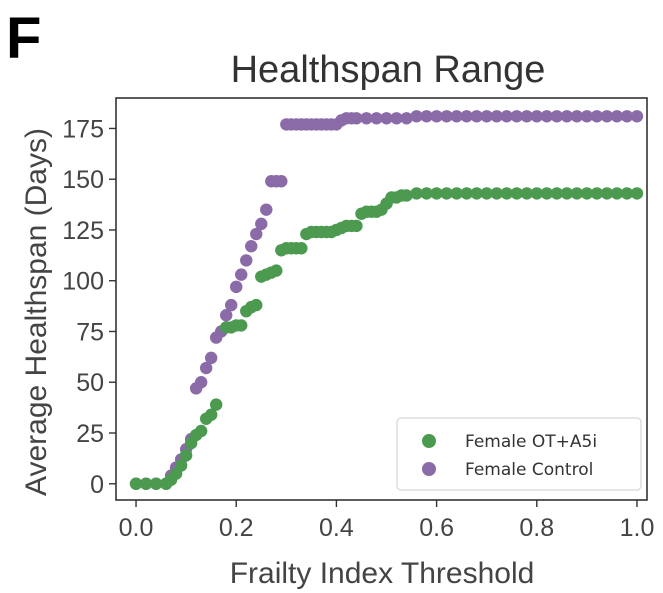 Image resolution: width=663 pixels, height=593 pixels. What do you see at coordinates (89, 307) in the screenshot?
I see `y-axis-ticks: 0 25 50 75 100 125 150 175` at bounding box center [89, 307].